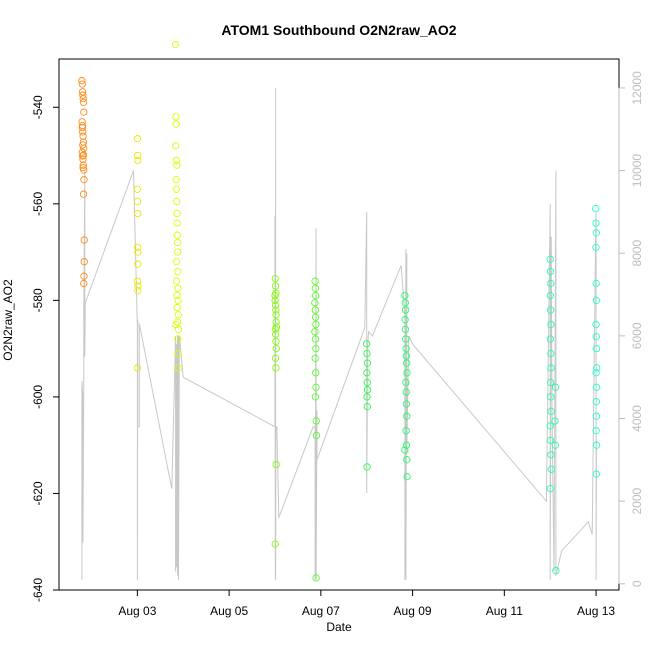 This screenshot has height=650, width=650. I want to click on left-tick-label: -640, so click(38, 590).